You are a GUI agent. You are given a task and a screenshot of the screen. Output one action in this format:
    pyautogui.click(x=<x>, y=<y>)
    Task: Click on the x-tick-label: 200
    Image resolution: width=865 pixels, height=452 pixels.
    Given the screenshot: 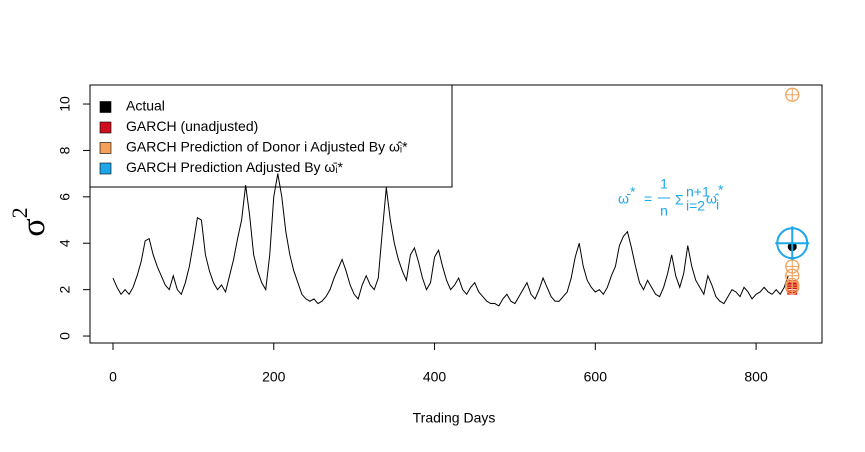 What is the action you would take?
    pyautogui.click(x=274, y=377)
    